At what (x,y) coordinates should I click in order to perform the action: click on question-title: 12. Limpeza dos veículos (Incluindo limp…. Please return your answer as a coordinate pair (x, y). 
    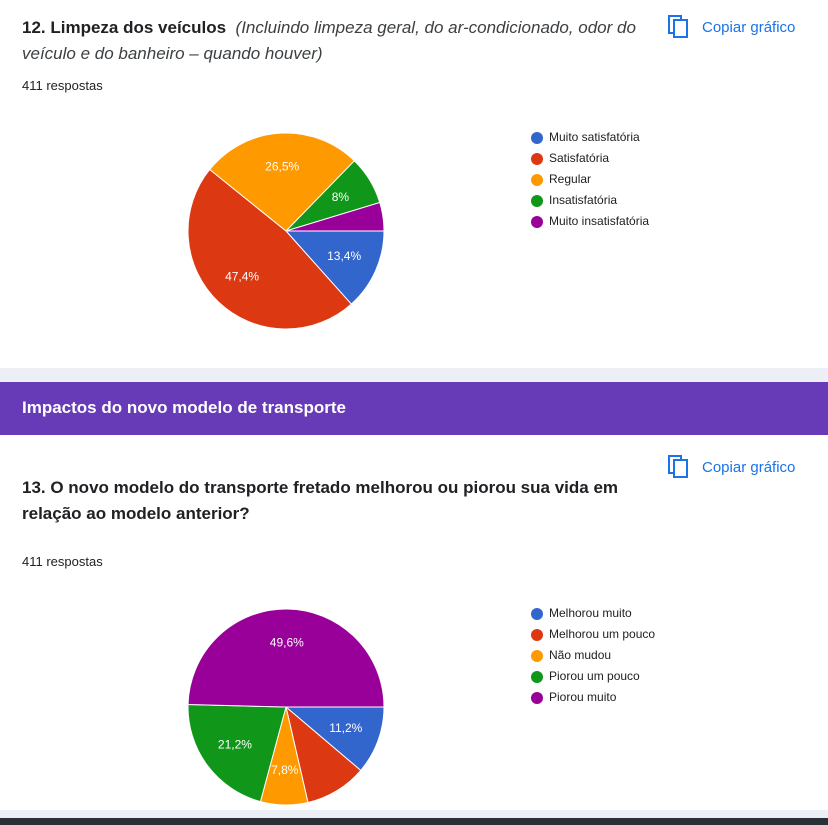
    Looking at the image, I should click on (329, 41).